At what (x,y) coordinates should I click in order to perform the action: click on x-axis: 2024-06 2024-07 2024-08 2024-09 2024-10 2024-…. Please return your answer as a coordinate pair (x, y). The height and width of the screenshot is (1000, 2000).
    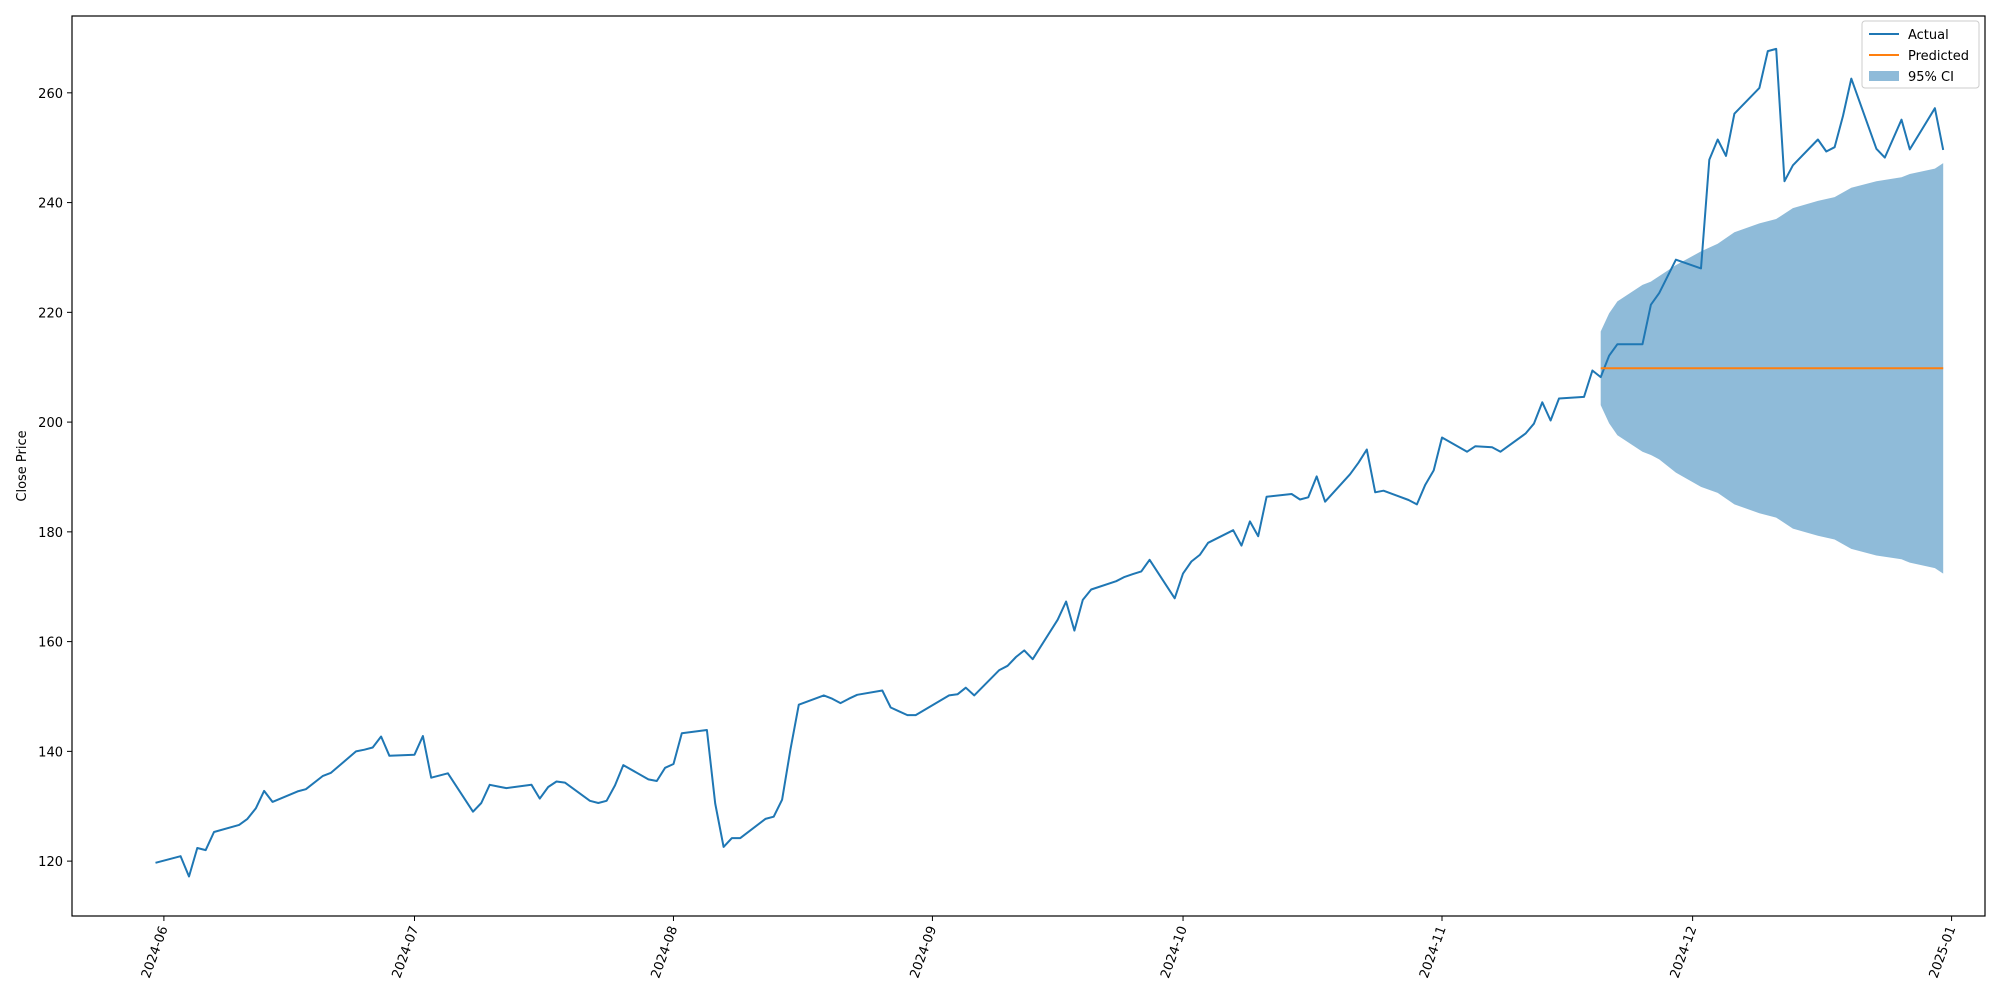
    Looking at the image, I should click on (1049, 948).